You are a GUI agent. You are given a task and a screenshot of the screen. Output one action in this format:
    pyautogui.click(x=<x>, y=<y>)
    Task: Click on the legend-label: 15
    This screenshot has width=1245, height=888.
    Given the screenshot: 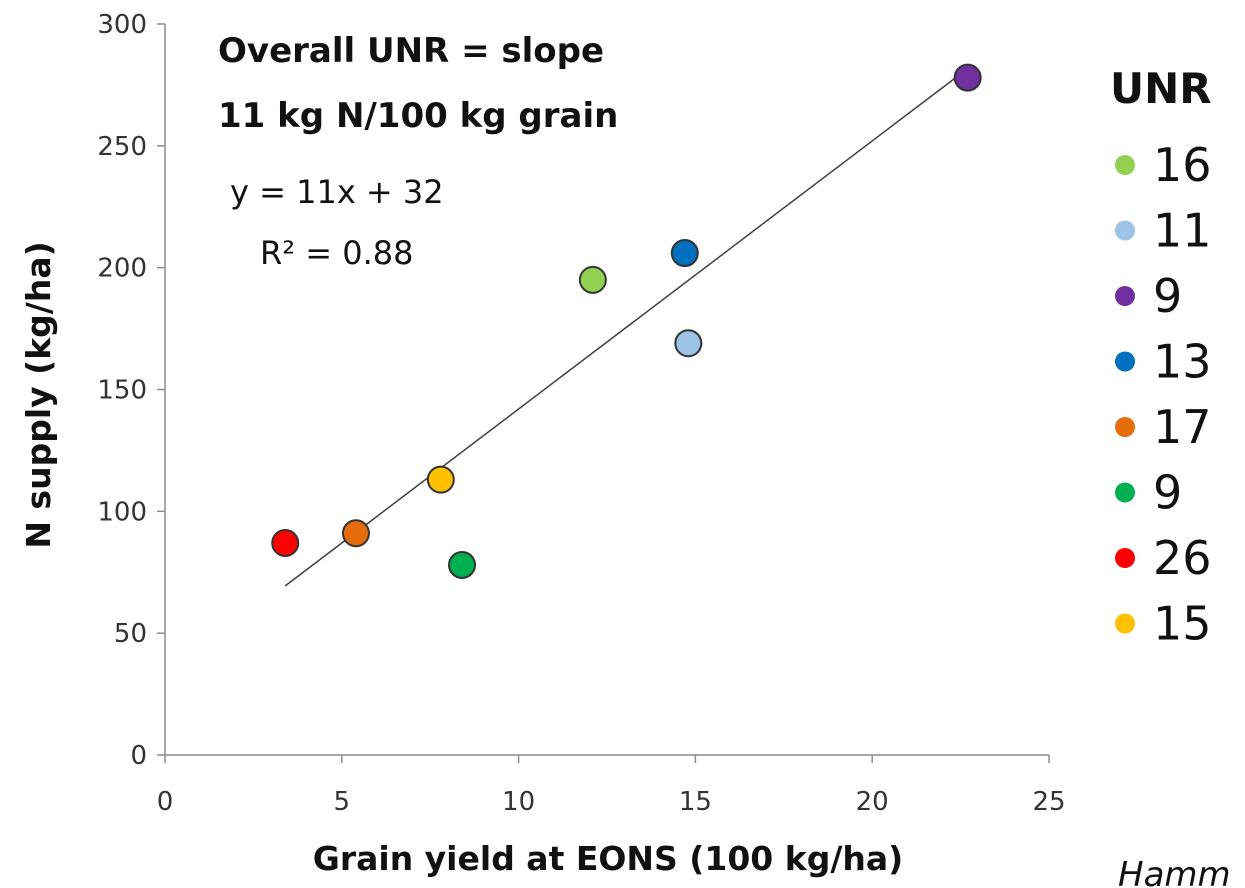 What is the action you would take?
    pyautogui.click(x=1182, y=624)
    